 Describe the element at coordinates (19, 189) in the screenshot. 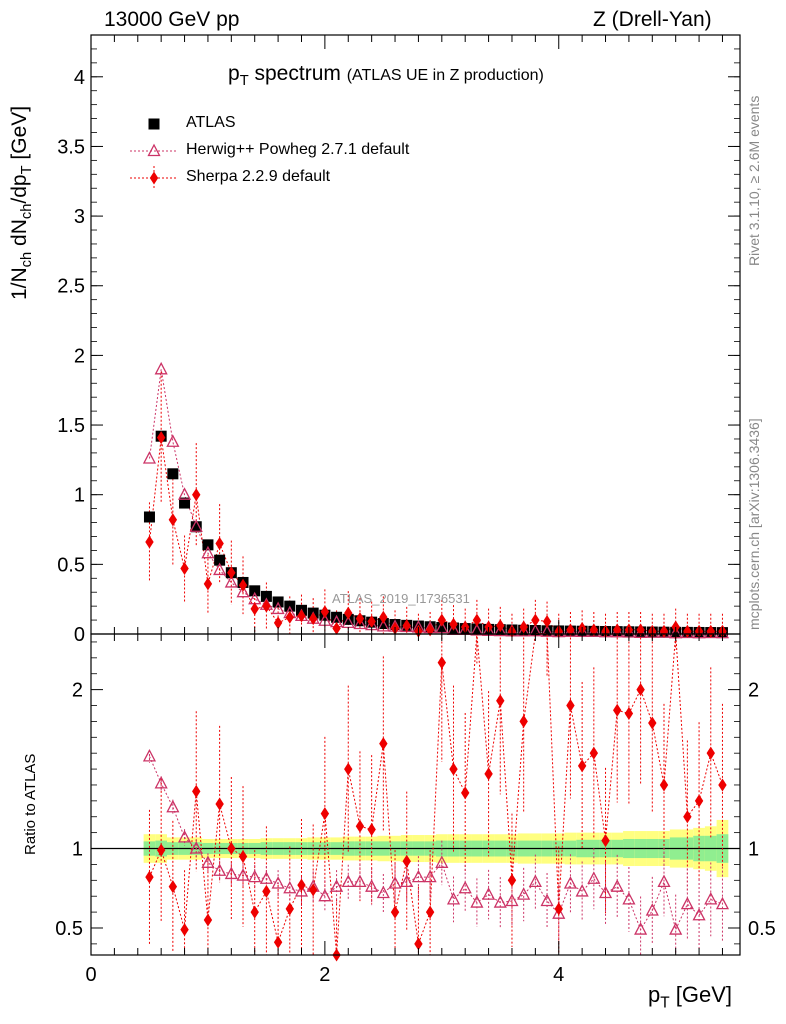

I see `ylabel-part-c: /dp` at that location.